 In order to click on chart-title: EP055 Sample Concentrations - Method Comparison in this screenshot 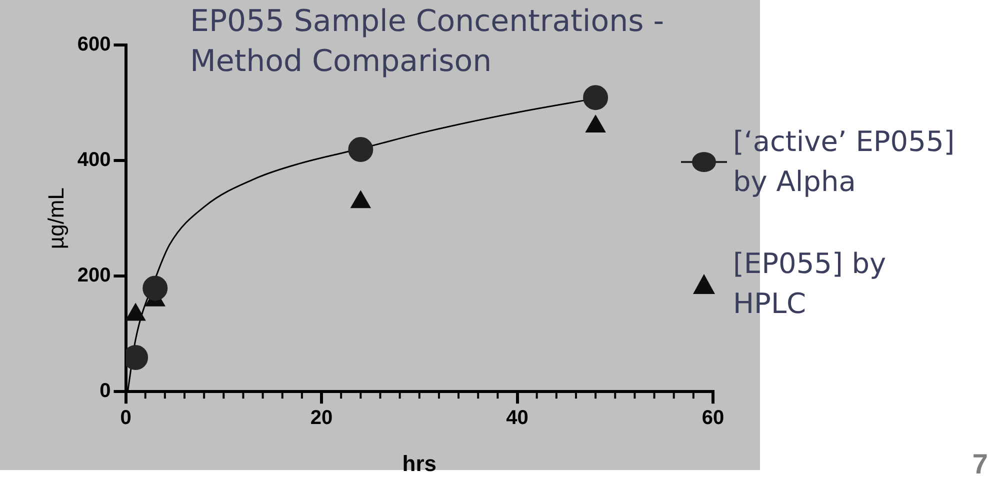, I will do `click(427, 41)`.